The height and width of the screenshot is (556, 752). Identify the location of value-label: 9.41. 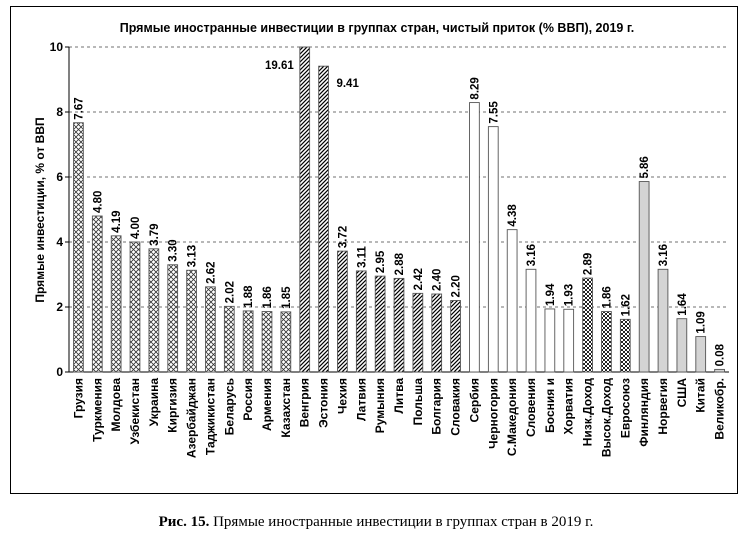
(347, 84).